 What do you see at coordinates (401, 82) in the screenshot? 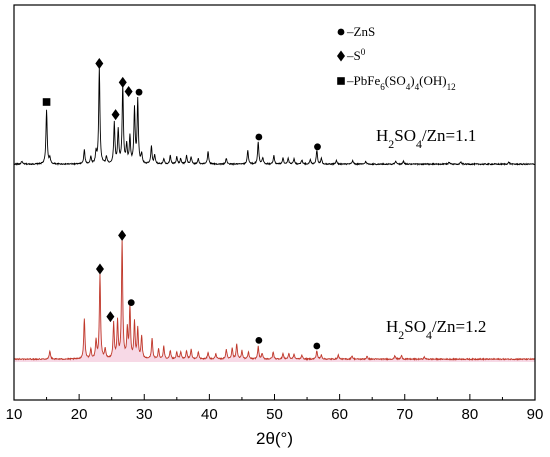
I see `legend-entry-3: –PbFe6(SO4)4(OH)12` at bounding box center [401, 82].